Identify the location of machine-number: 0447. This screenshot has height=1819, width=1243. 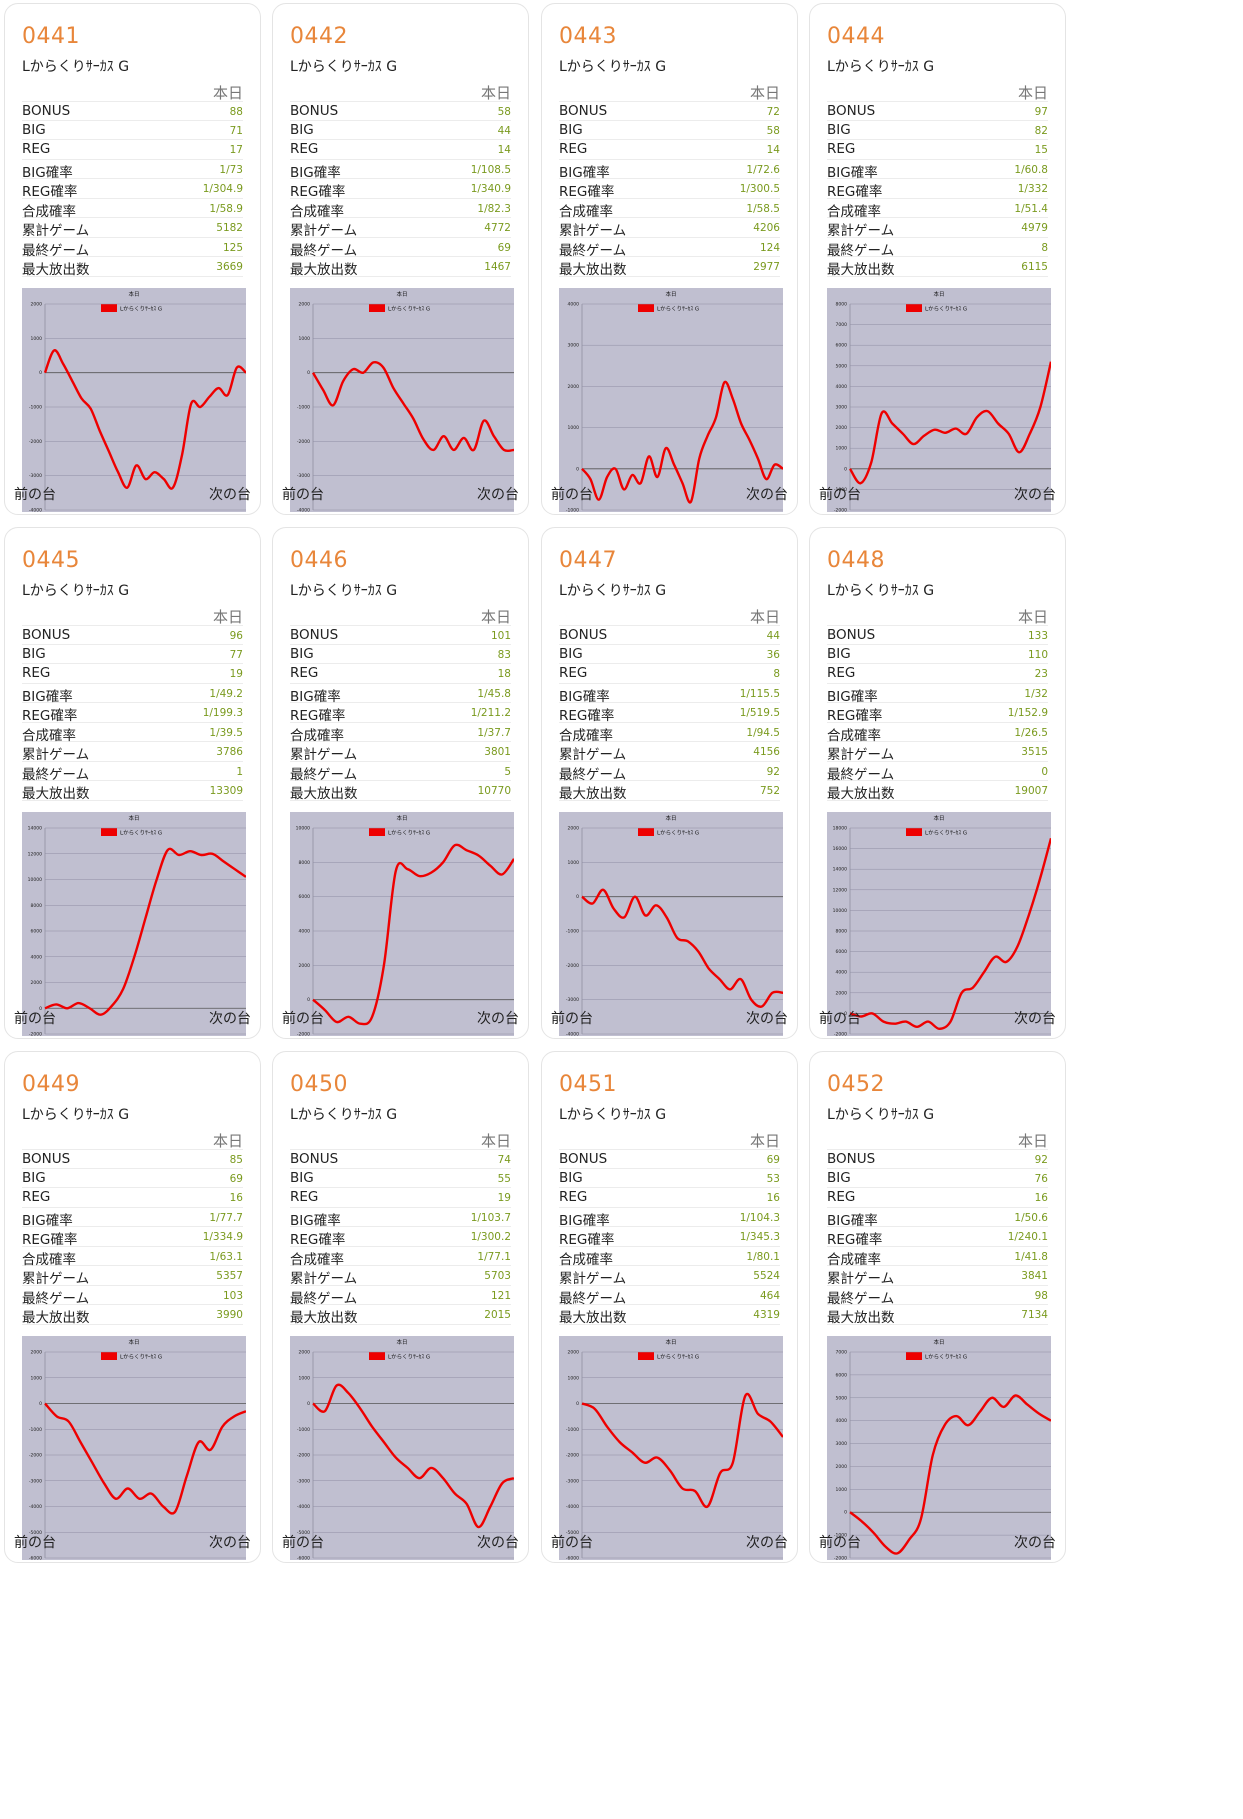
(588, 560).